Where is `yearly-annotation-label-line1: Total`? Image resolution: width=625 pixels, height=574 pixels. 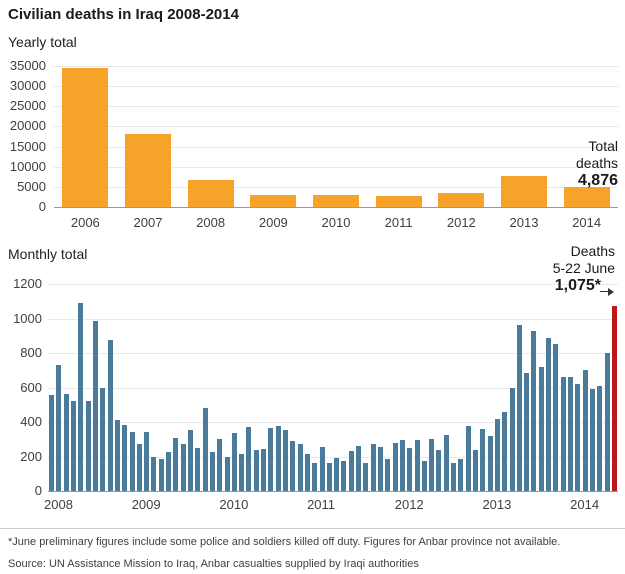 yearly-annotation-label-line1: Total is located at coordinates (603, 146).